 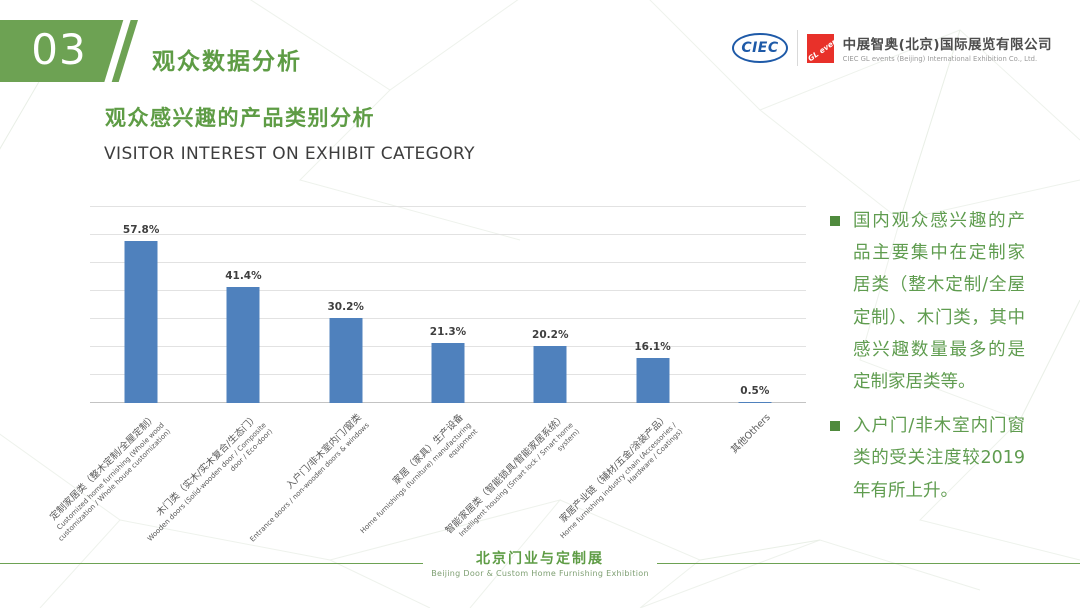 What do you see at coordinates (59, 49) in the screenshot?
I see `section-number: 03` at bounding box center [59, 49].